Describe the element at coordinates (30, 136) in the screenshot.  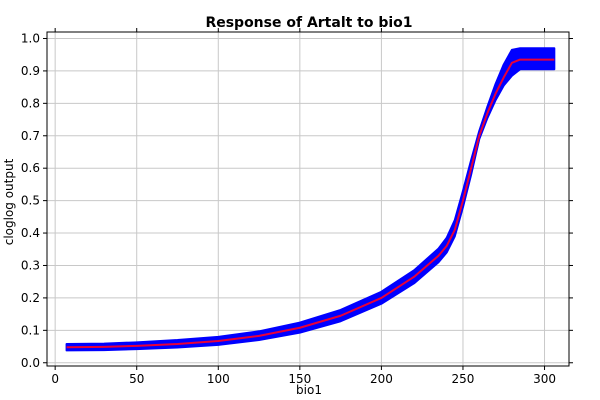
I see `y-tick-label: 0.7` at that location.